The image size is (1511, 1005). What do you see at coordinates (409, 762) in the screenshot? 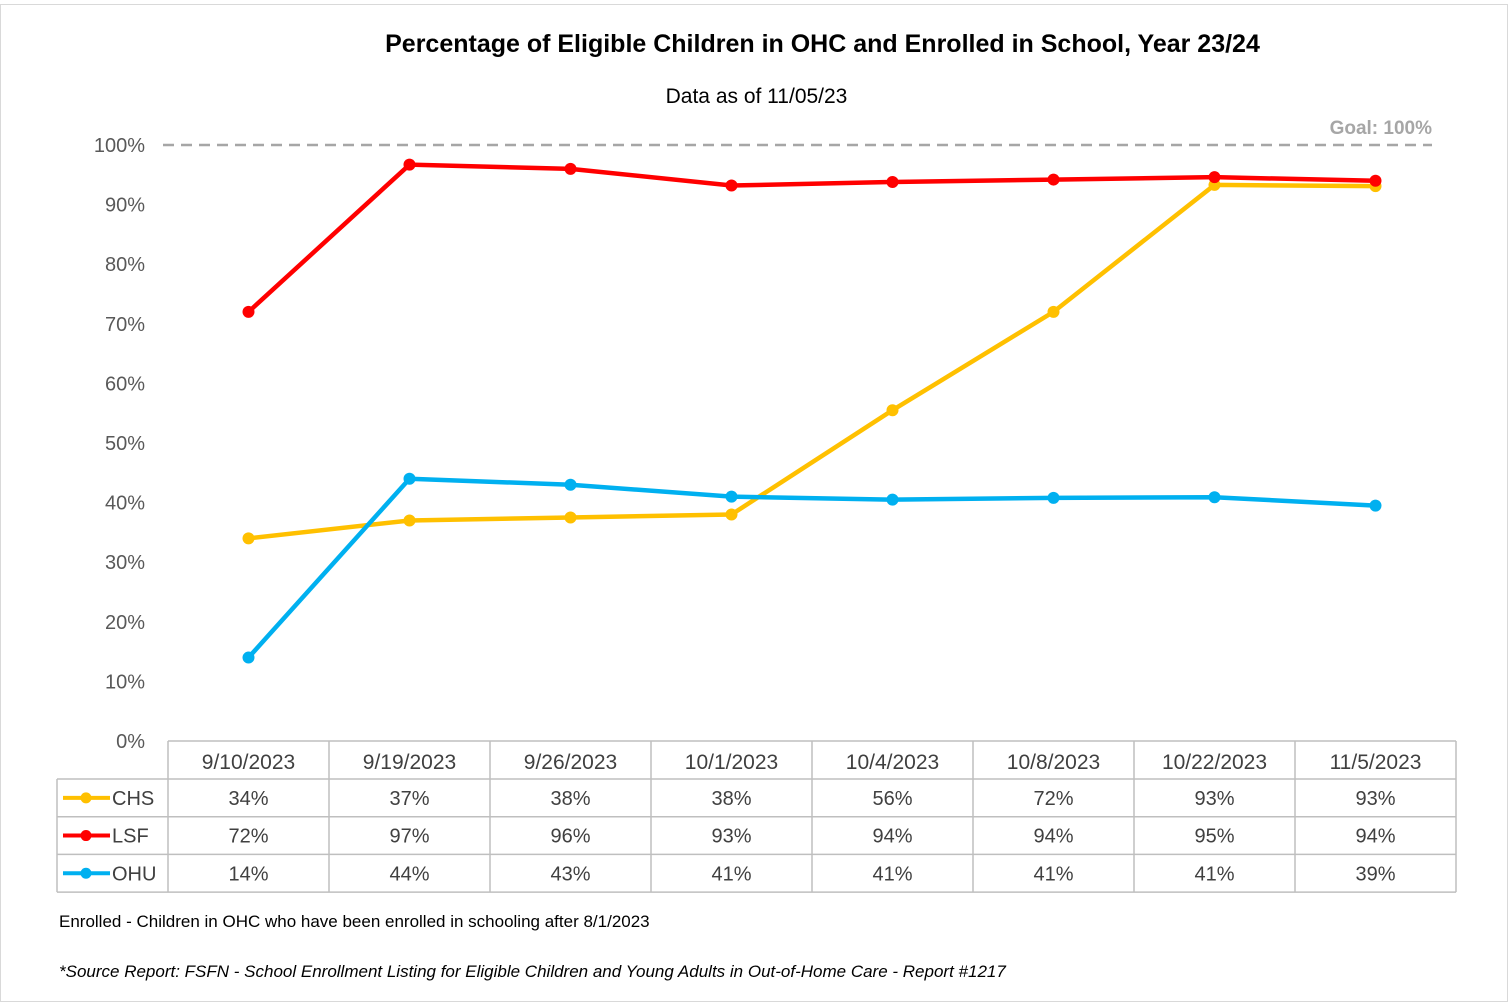
I see `x-tick-label: 9/19/2023` at bounding box center [409, 762].